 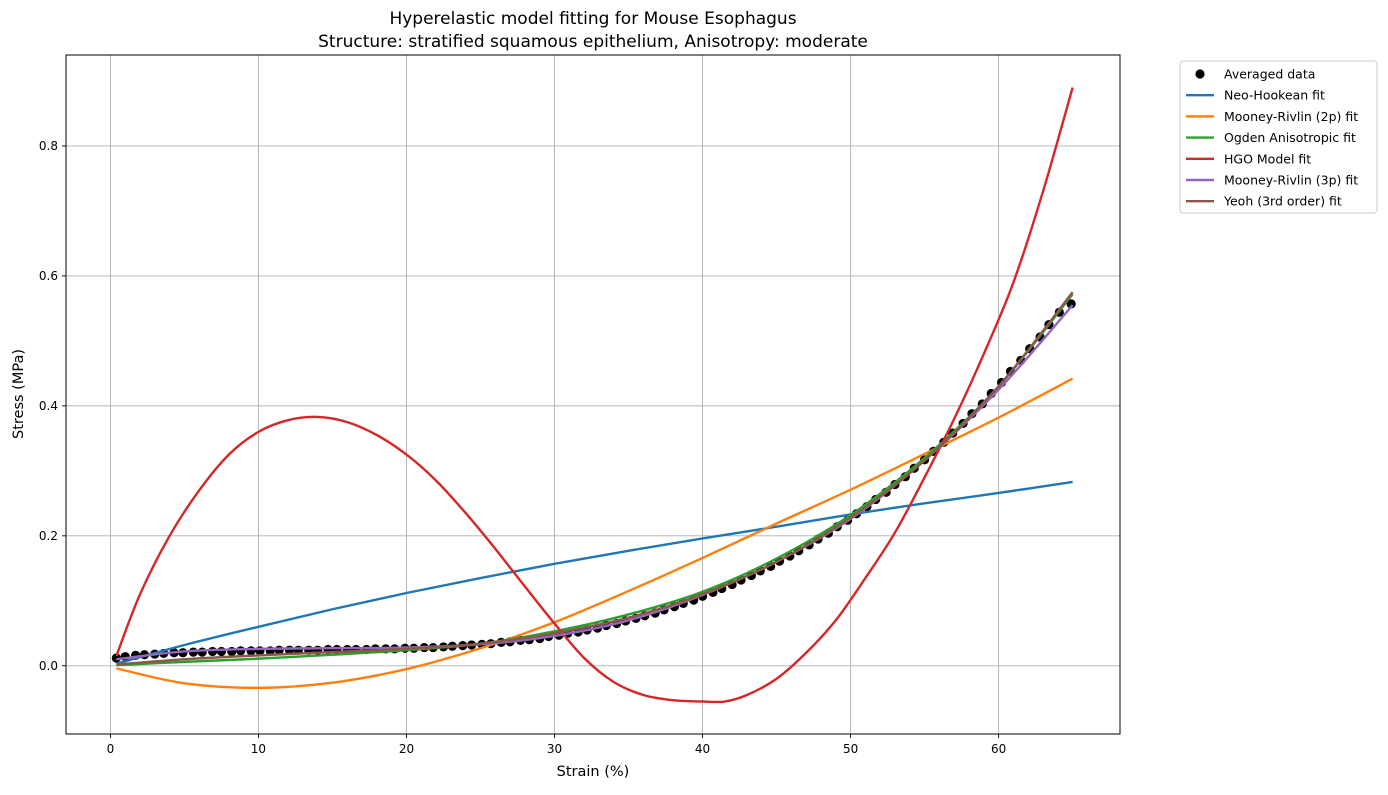 What do you see at coordinates (19, 394) in the screenshot?
I see `y-axis-label: Stress (MPa)` at bounding box center [19, 394].